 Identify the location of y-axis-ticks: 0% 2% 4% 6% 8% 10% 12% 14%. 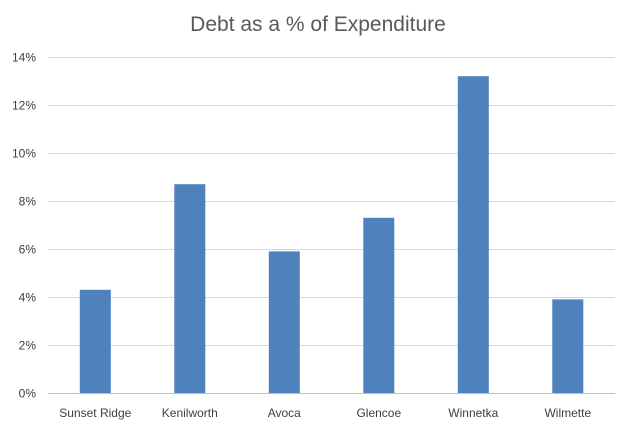
(24, 226).